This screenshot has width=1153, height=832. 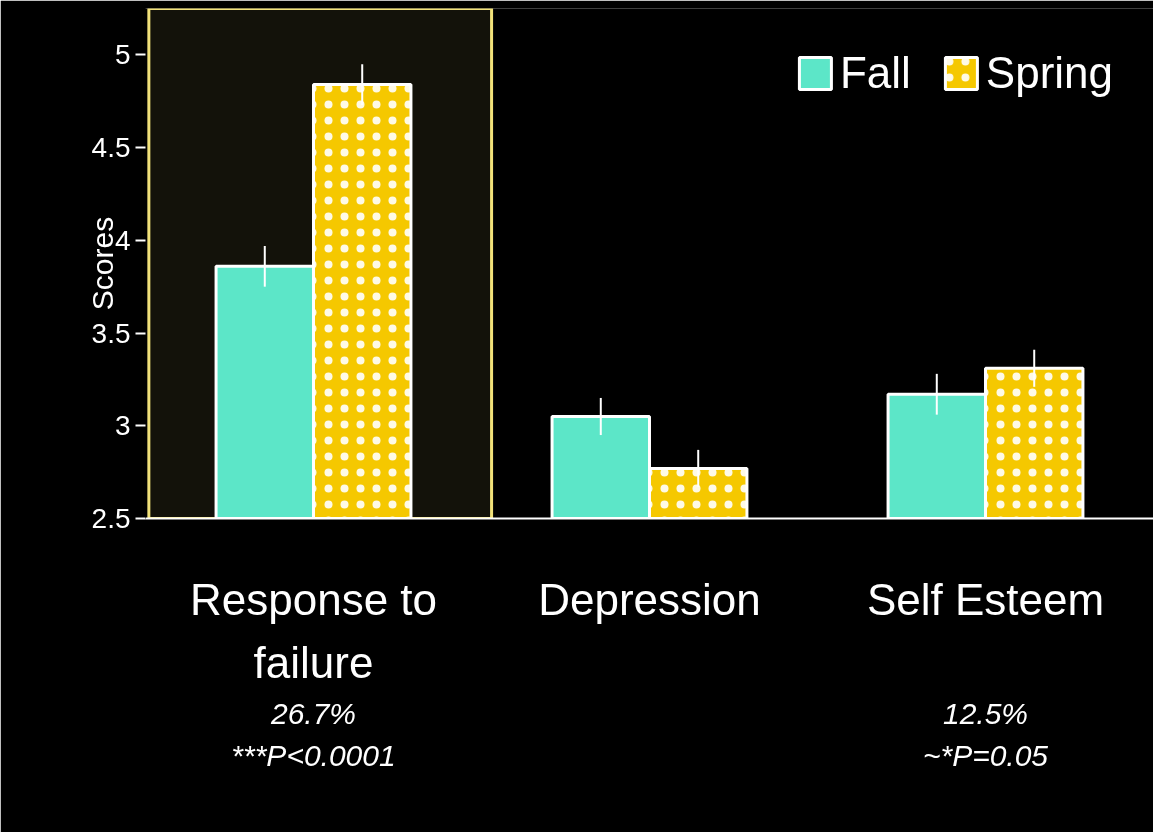 I want to click on x-tick-label: Depression, so click(x=649, y=599).